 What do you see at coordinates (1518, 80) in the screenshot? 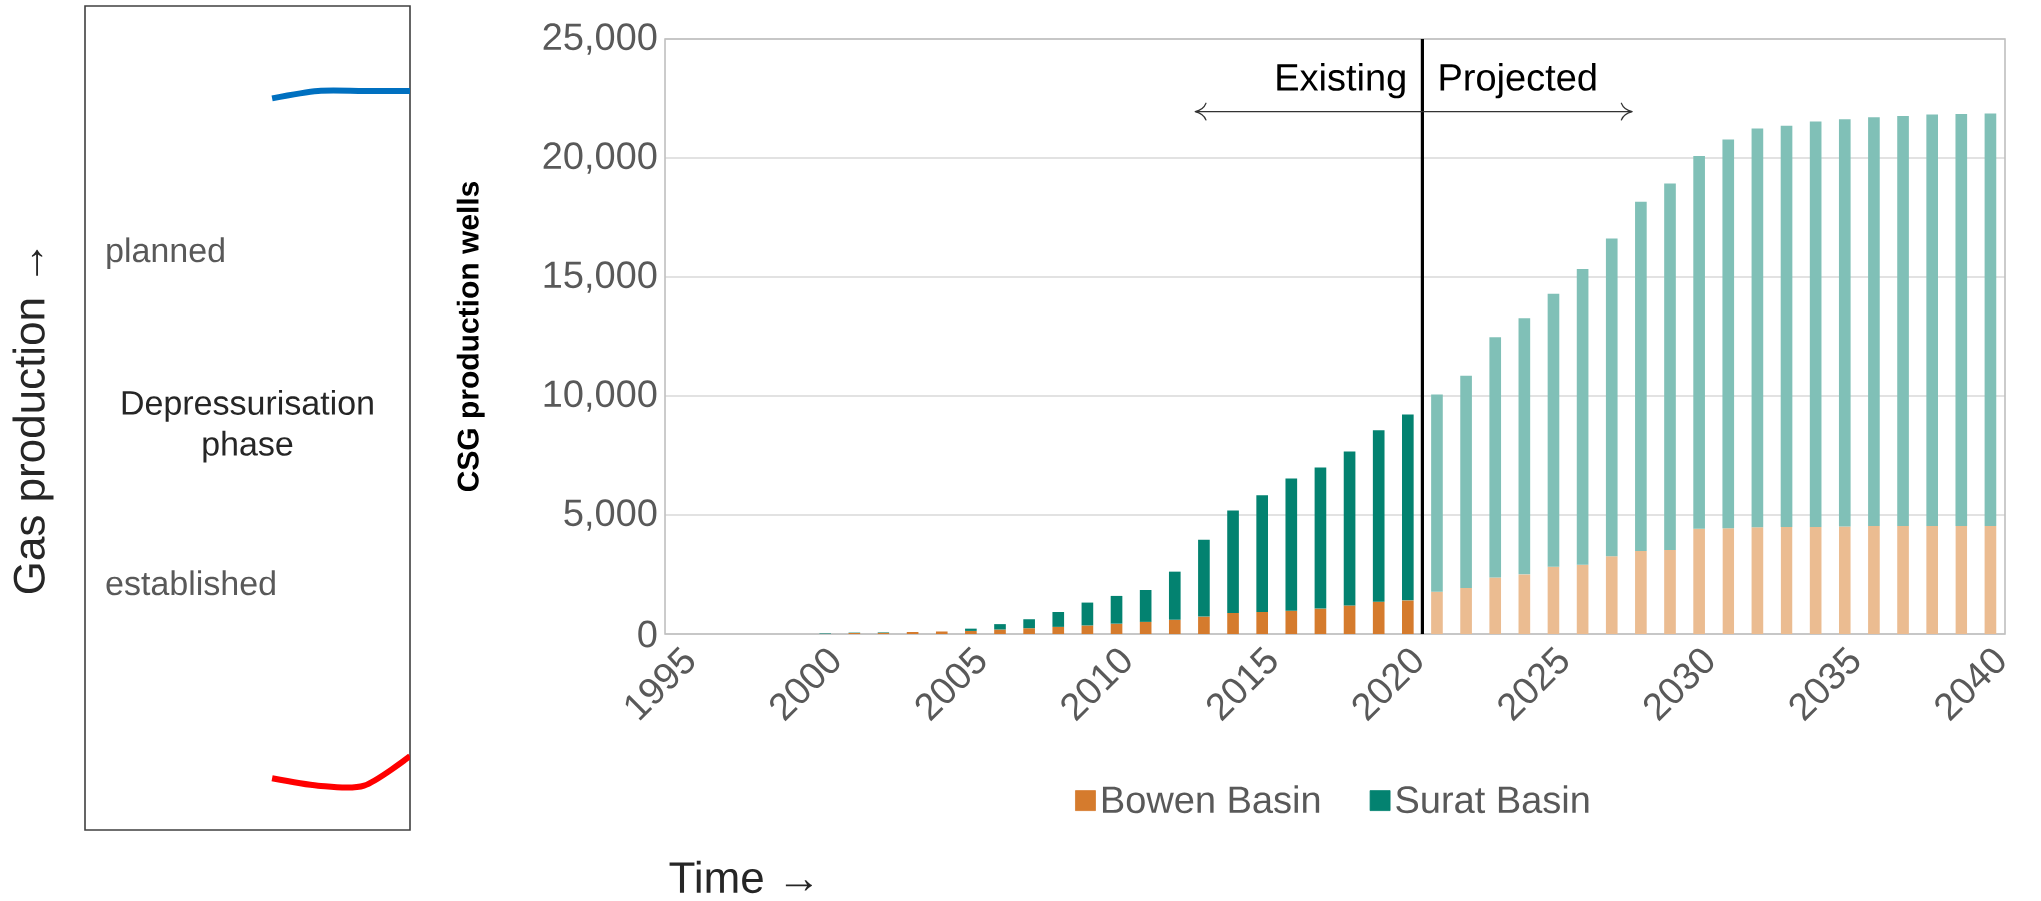
I see `annotation: Projected` at bounding box center [1518, 80].